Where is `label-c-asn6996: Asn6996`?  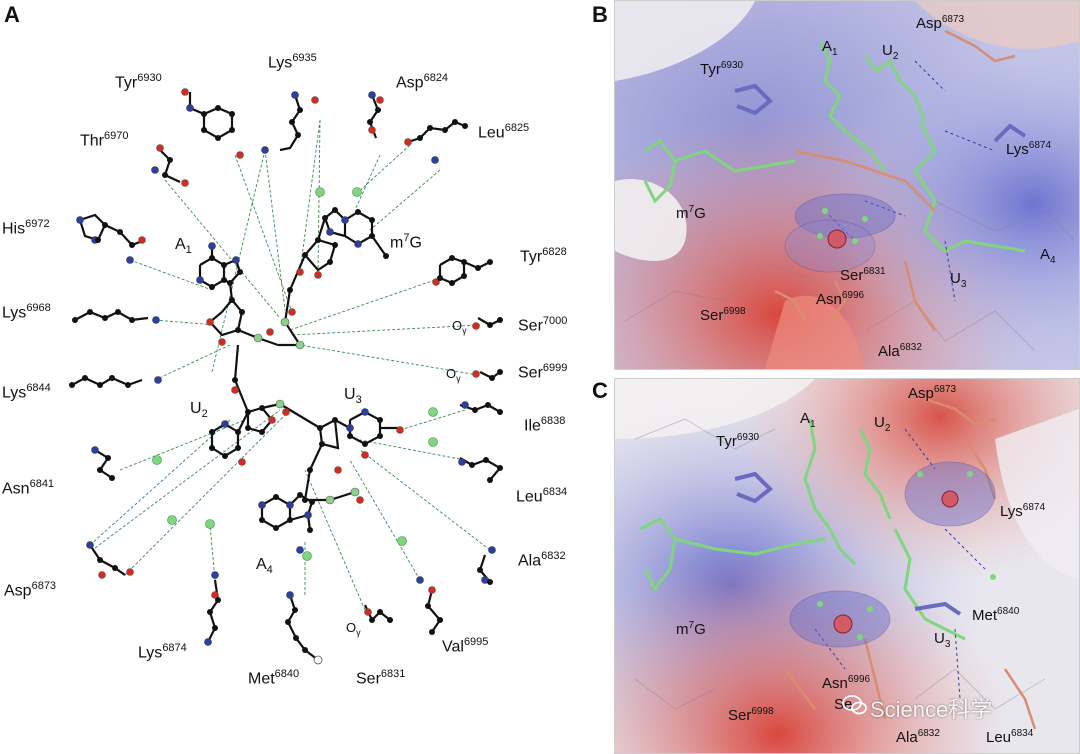 label-c-asn6996: Asn6996 is located at coordinates (846, 683).